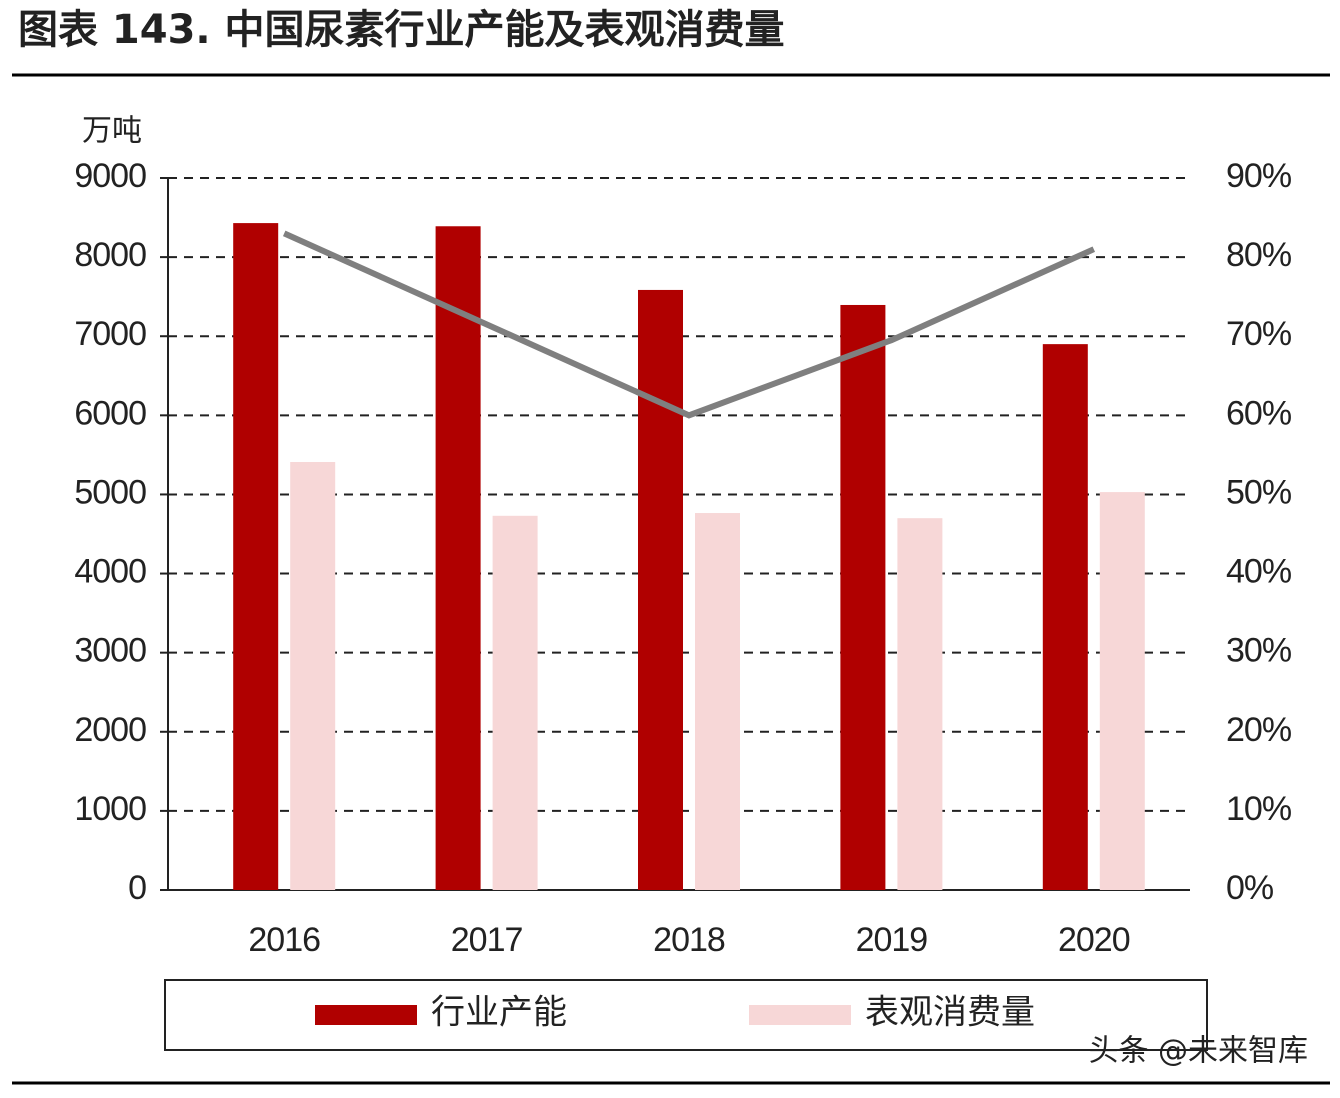  Describe the element at coordinates (401, 30) in the screenshot. I see `chart-title: 图表 143. 中国尿素行业产能及表观消费量` at that location.